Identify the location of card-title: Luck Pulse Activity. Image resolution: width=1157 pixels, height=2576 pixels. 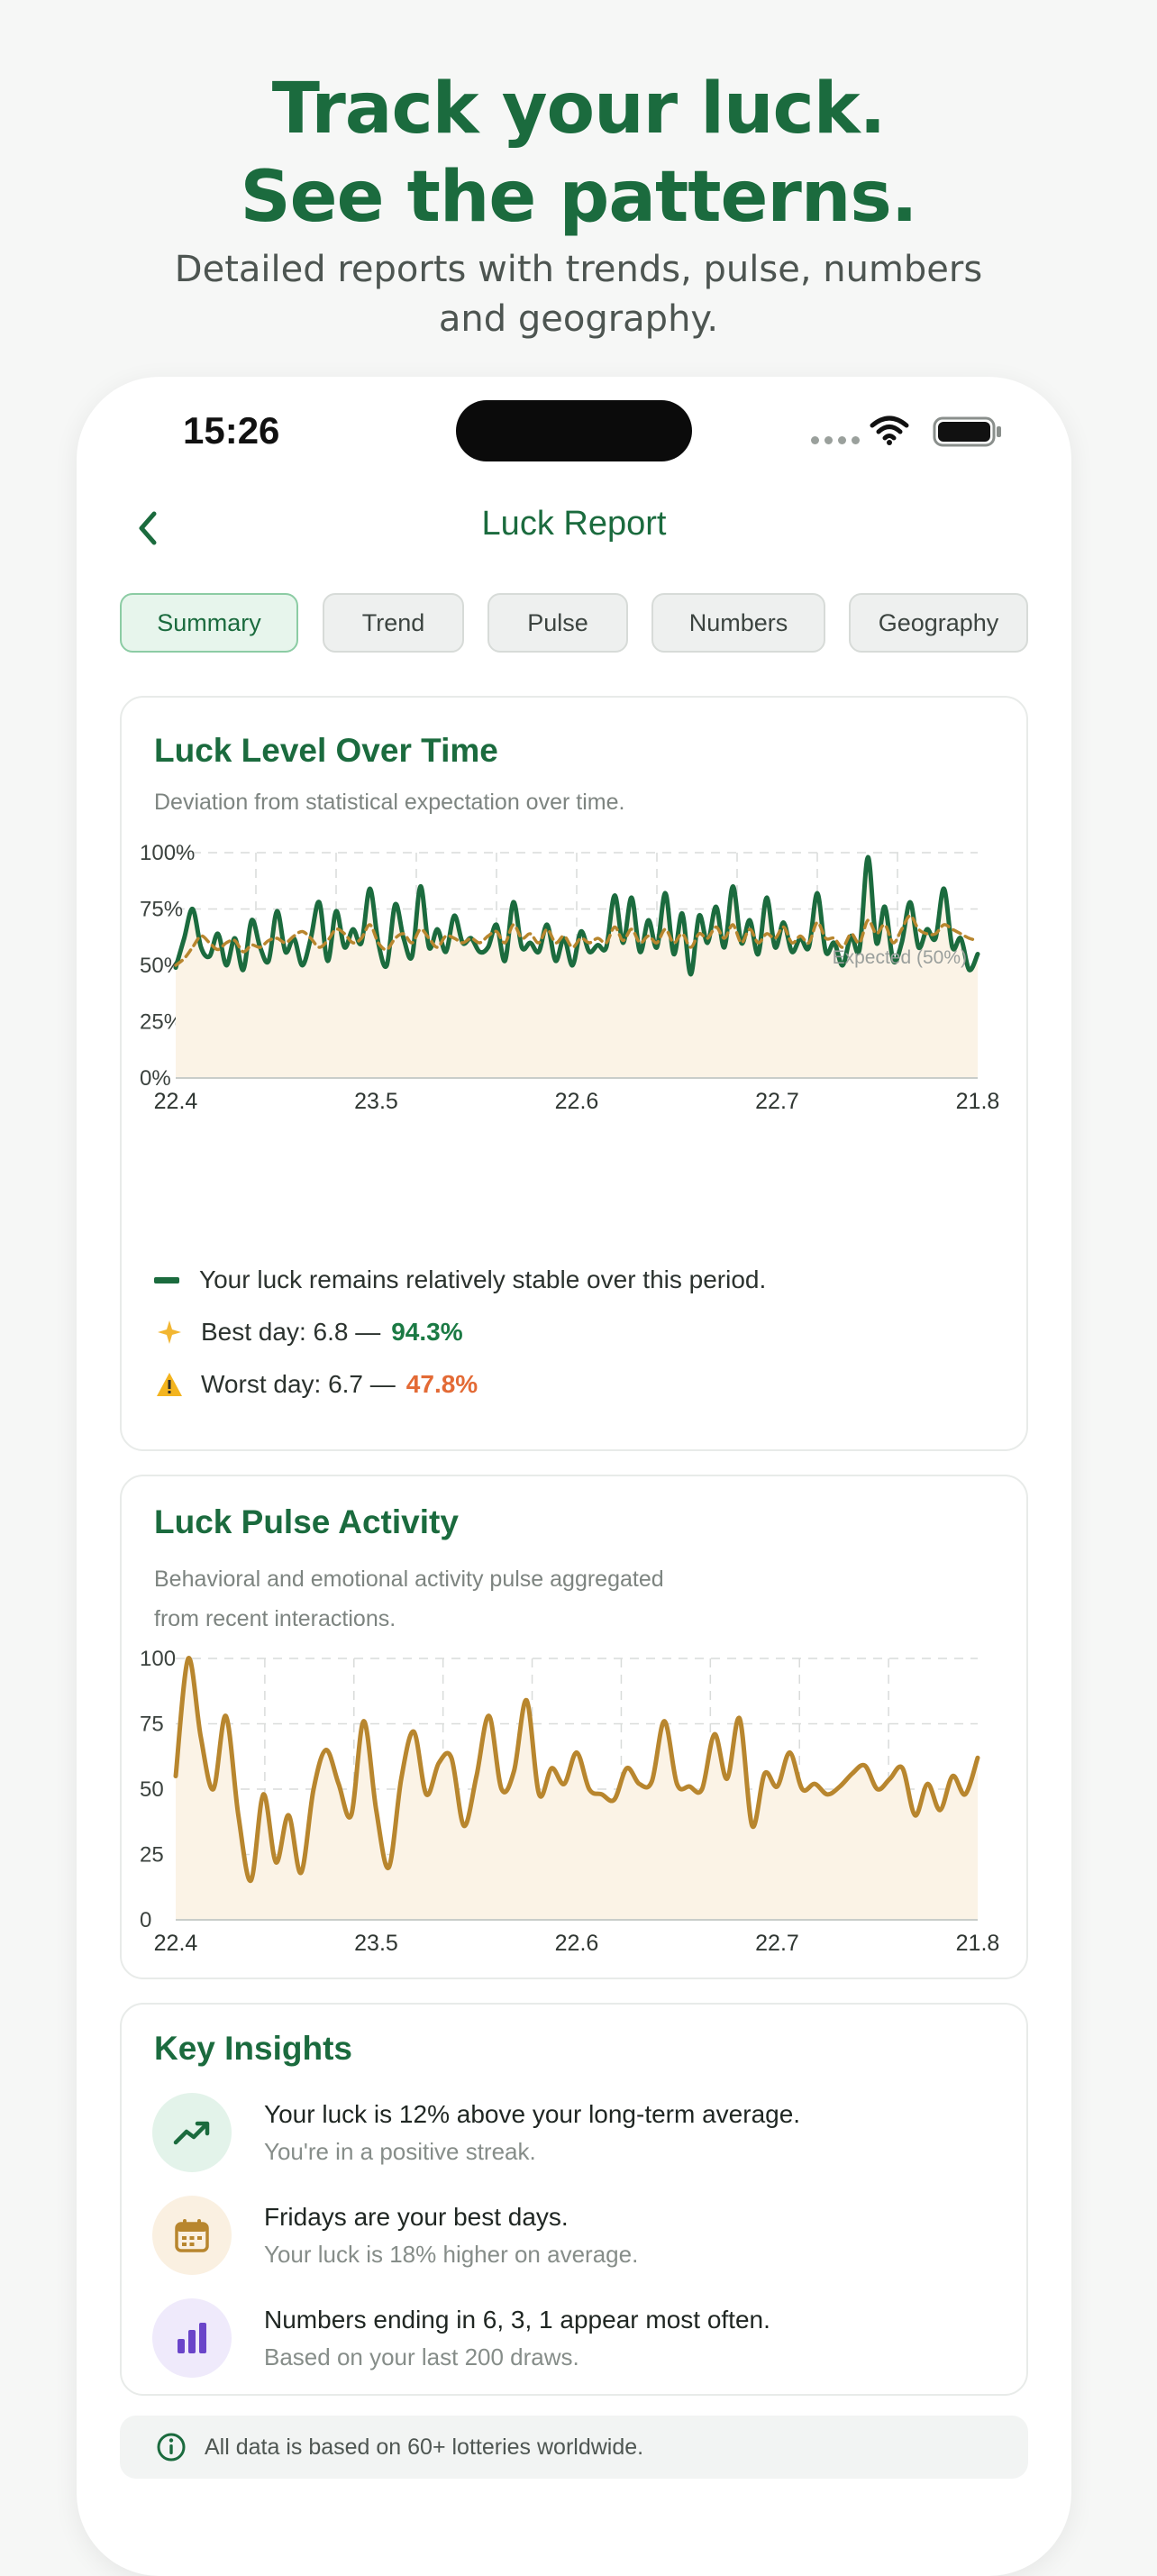
(306, 1521).